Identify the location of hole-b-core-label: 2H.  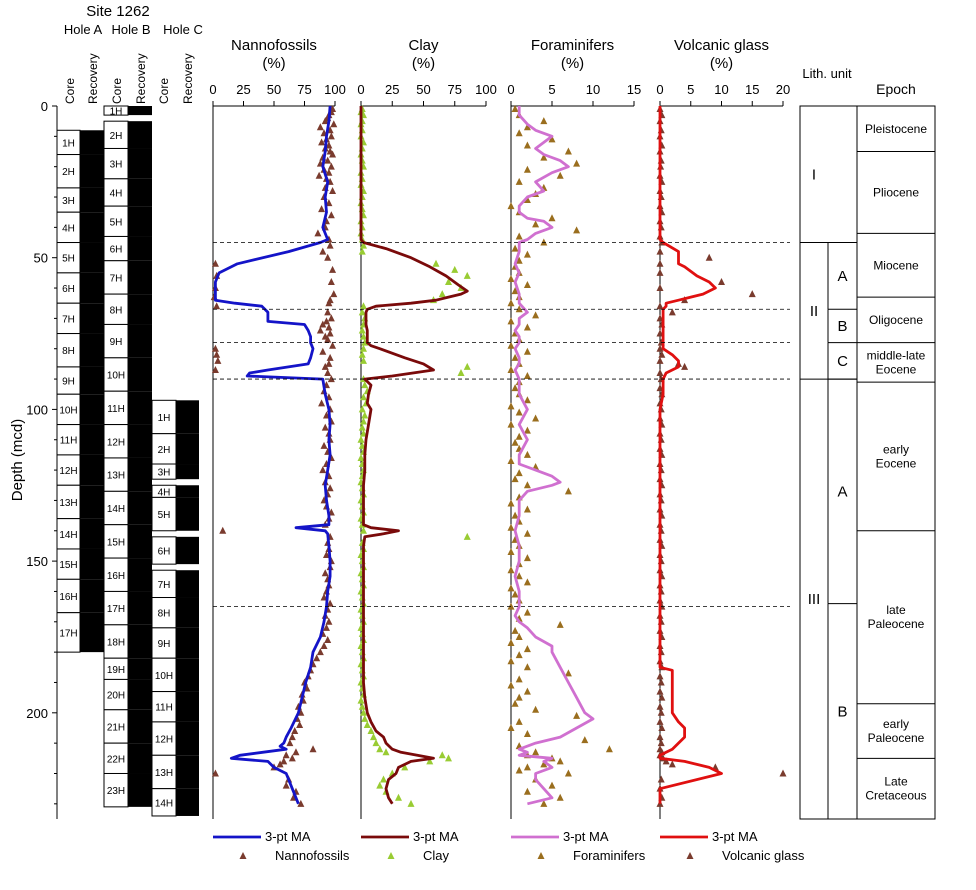
(116, 136).